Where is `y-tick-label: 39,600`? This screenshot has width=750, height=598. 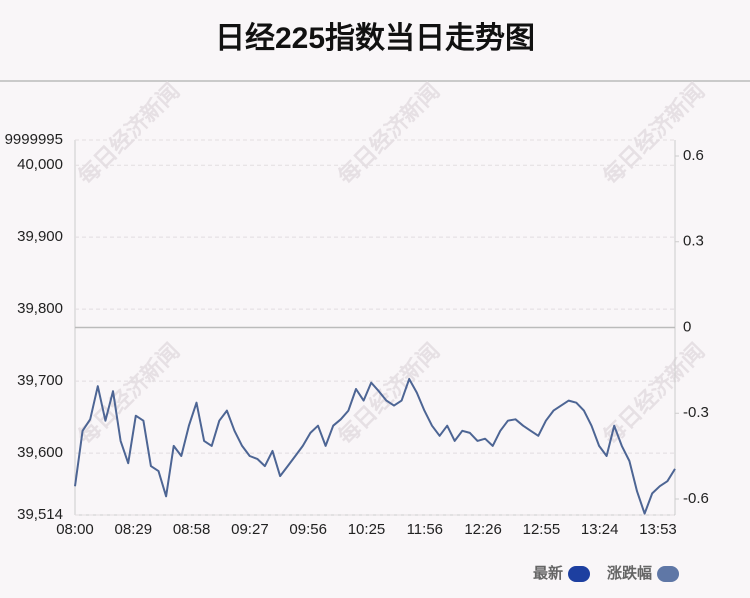 y-tick-label: 39,600 is located at coordinates (40, 452).